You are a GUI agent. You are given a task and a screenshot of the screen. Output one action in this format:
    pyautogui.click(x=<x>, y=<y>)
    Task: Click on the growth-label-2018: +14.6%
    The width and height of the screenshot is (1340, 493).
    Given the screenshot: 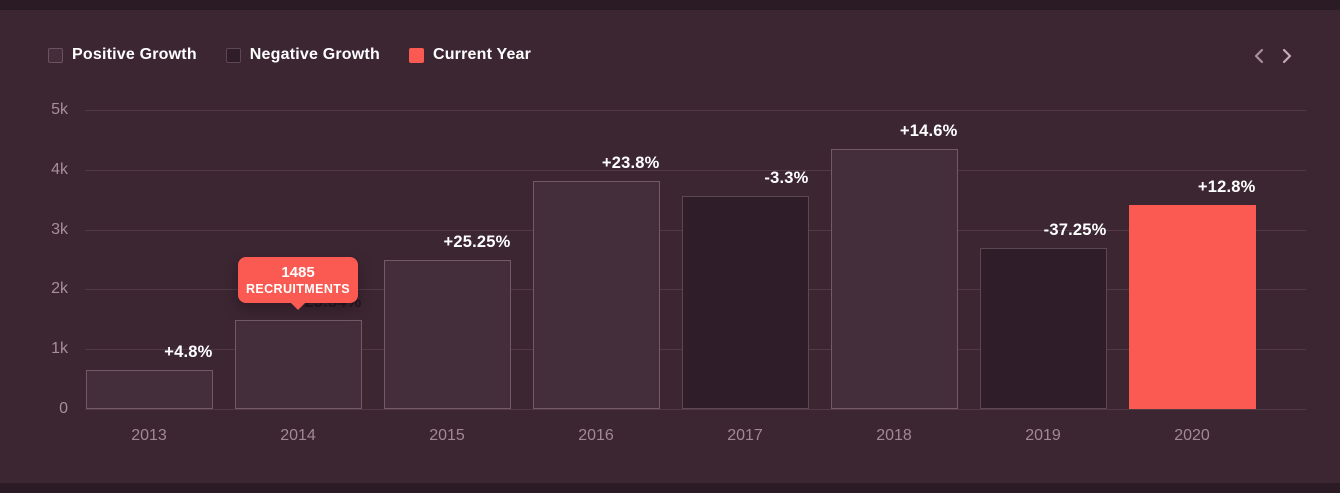 What is the action you would take?
    pyautogui.click(x=928, y=130)
    